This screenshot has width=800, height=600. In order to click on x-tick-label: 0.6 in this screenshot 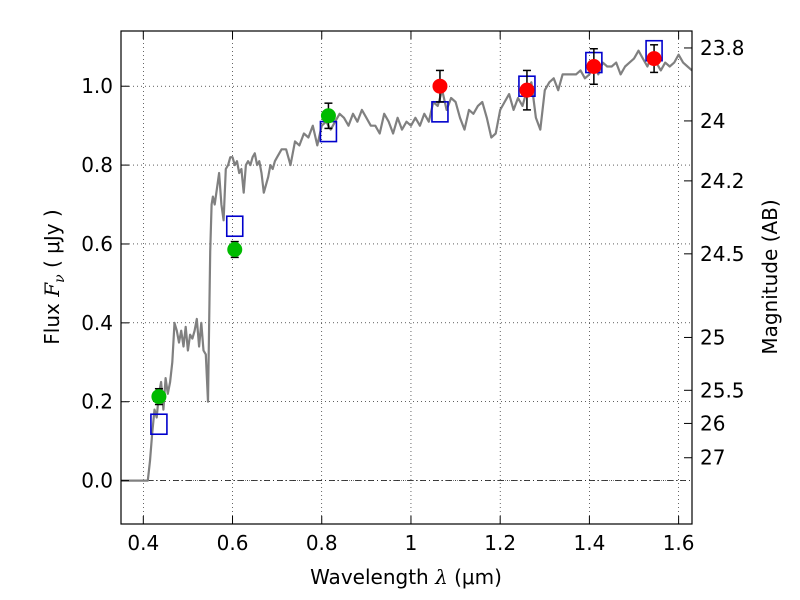, I will do `click(233, 543)`.